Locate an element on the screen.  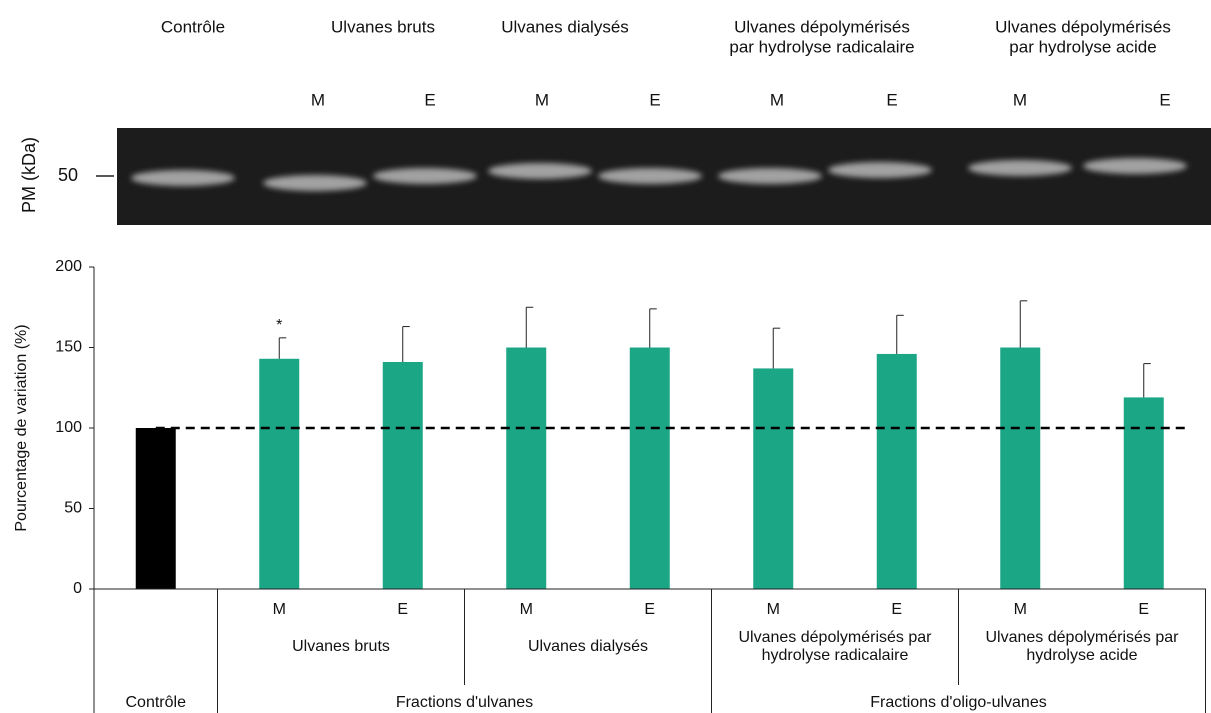
group-label: hydrolyse acide is located at coordinates (1081, 655).